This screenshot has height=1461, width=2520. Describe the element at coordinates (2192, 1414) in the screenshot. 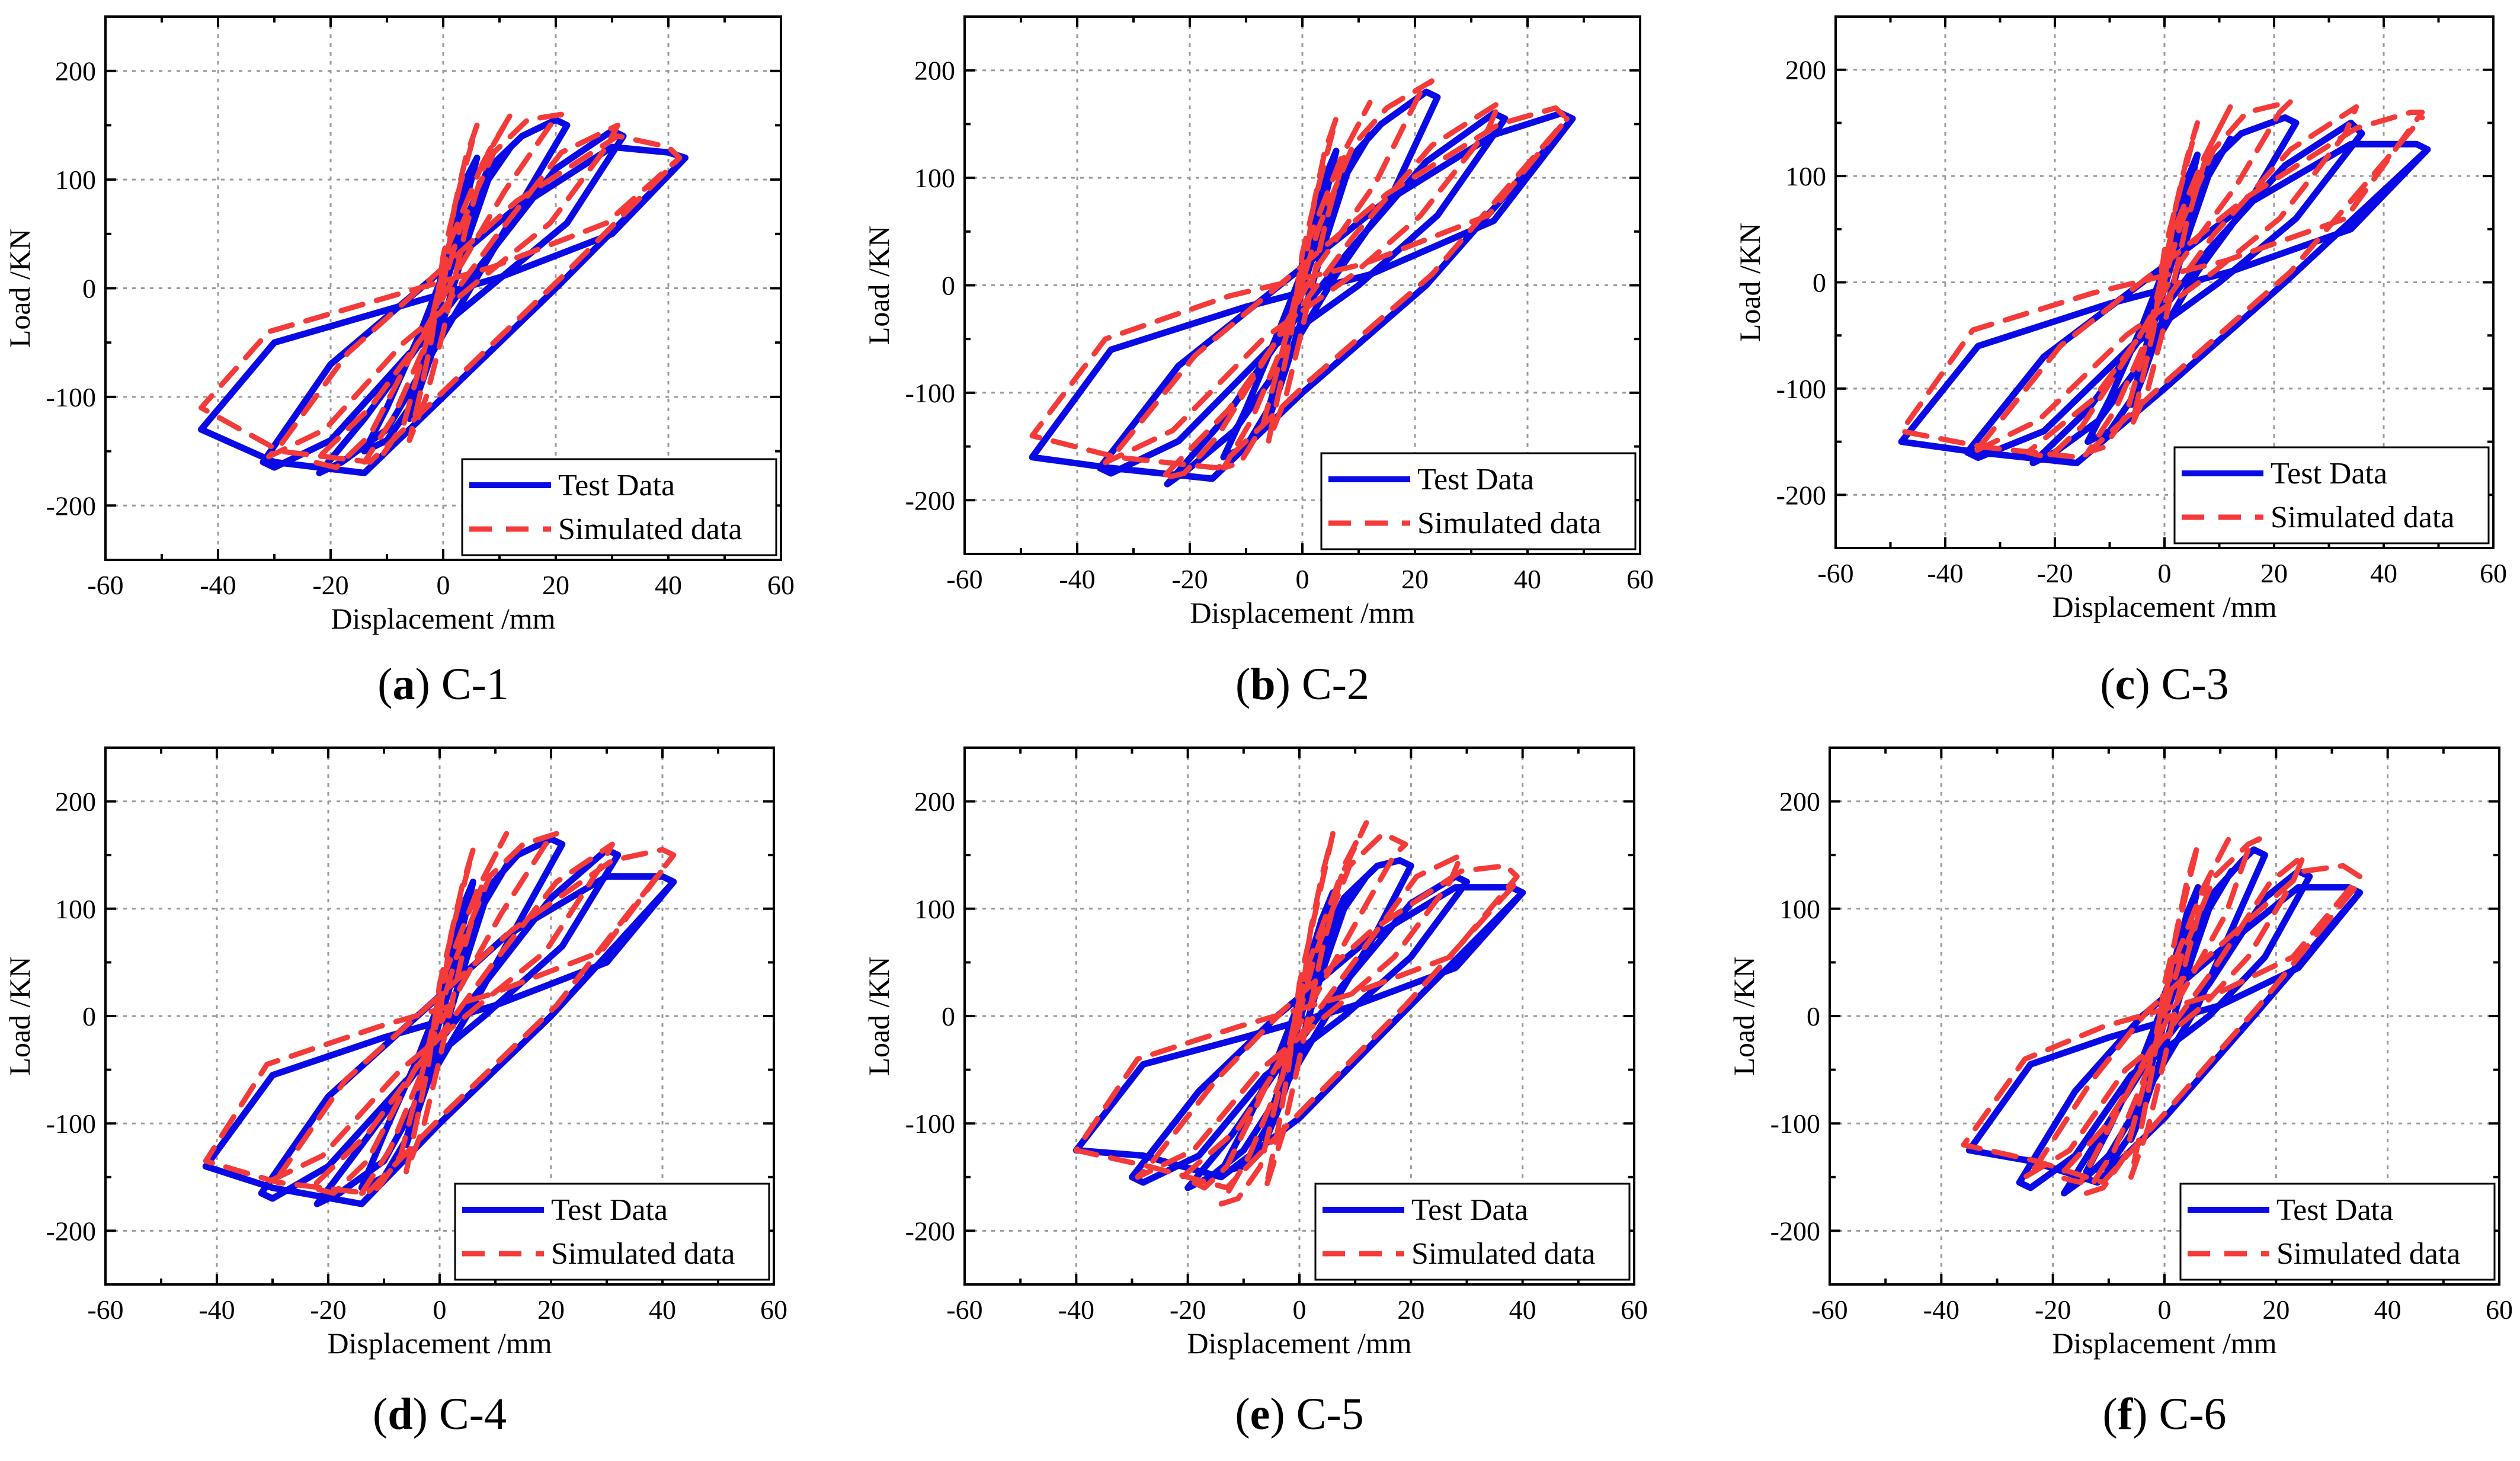

I see `caption-text: C-6` at that location.